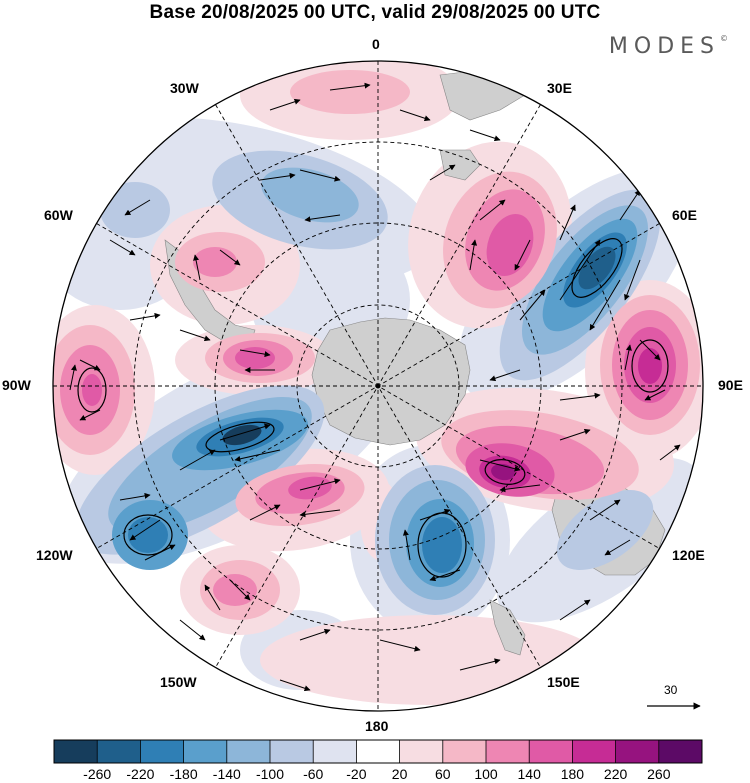 The height and width of the screenshot is (783, 750). What do you see at coordinates (572, 774) in the screenshot?
I see `colorbar-label: 180` at bounding box center [572, 774].